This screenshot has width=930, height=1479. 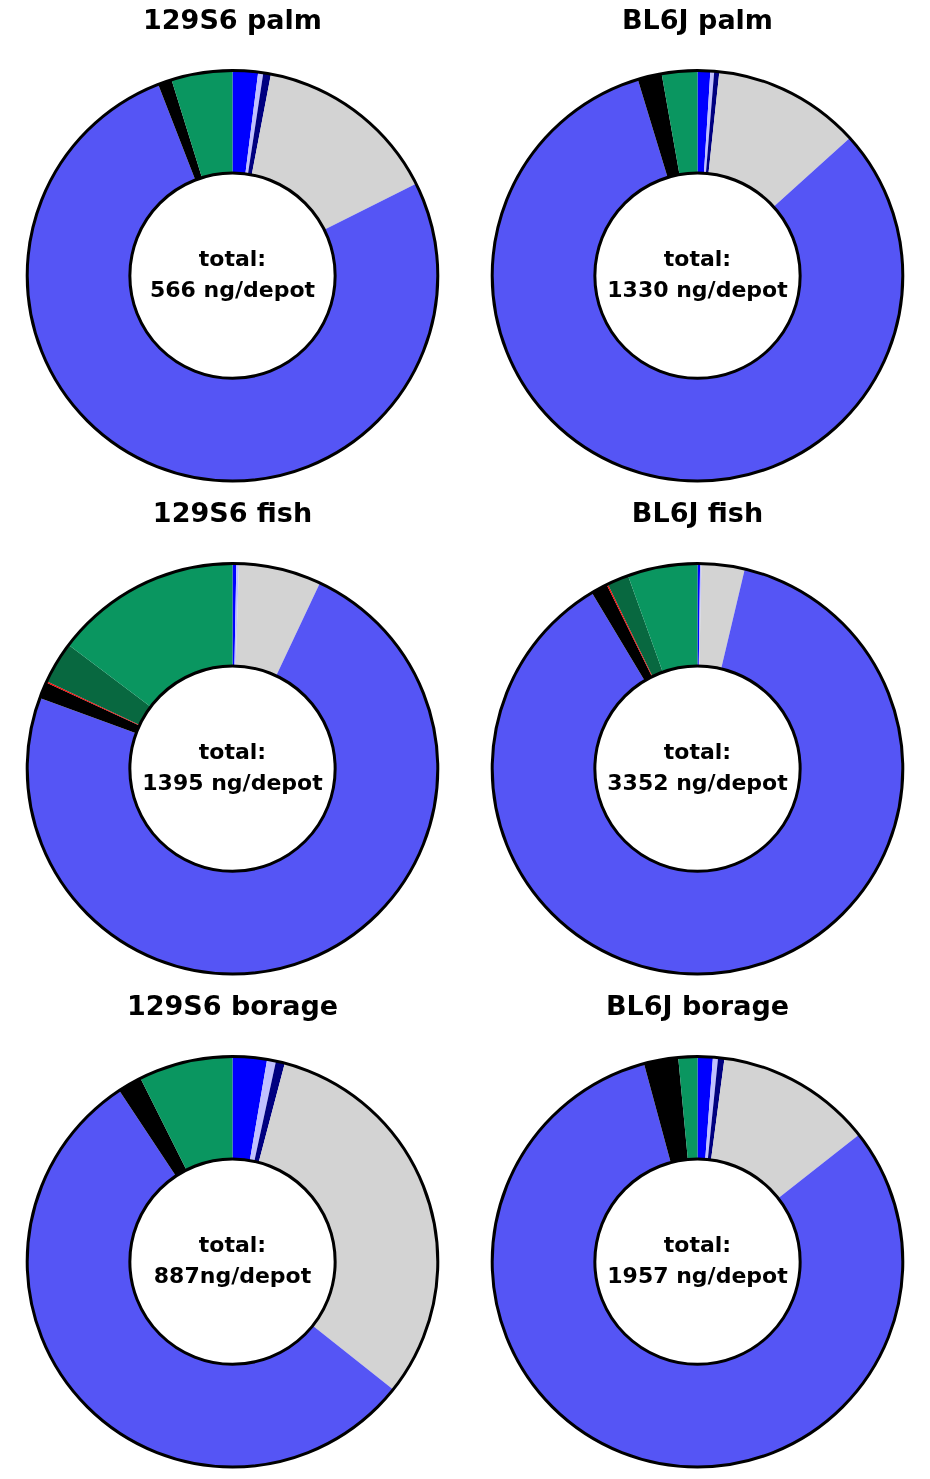 What do you see at coordinates (698, 273) in the screenshot?
I see `text: total: 1330 ng/depot` at bounding box center [698, 273].